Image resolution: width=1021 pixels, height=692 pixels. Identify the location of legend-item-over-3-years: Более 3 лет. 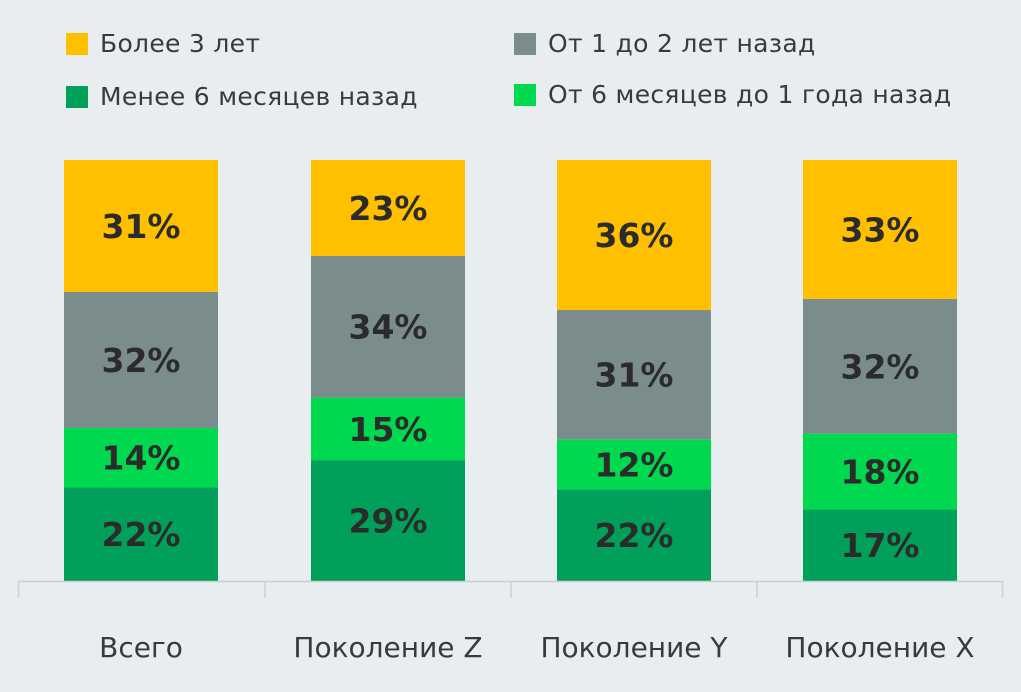
(163, 43).